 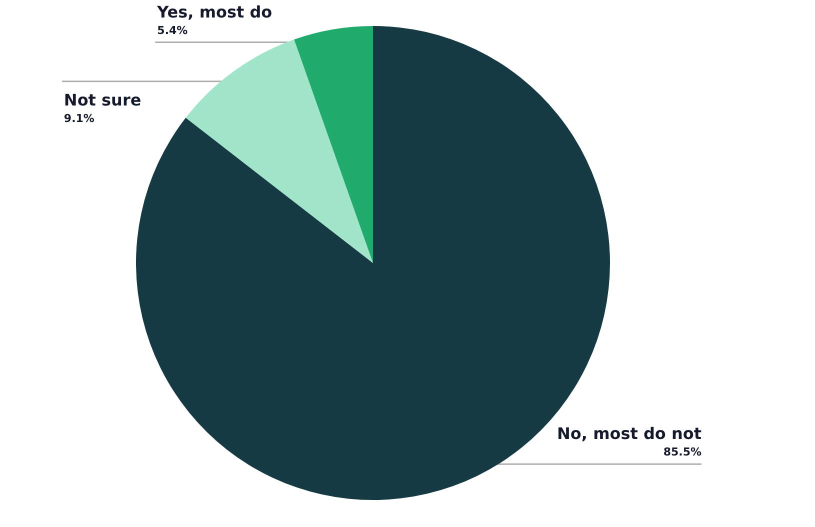 What do you see at coordinates (79, 118) in the screenshot?
I see `data-label: 9.1%` at bounding box center [79, 118].